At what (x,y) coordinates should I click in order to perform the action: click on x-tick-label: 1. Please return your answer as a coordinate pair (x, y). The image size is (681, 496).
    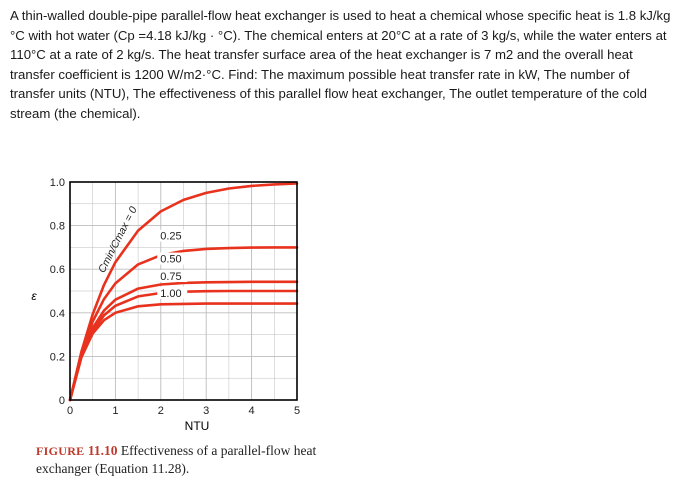
    Looking at the image, I should click on (115, 411).